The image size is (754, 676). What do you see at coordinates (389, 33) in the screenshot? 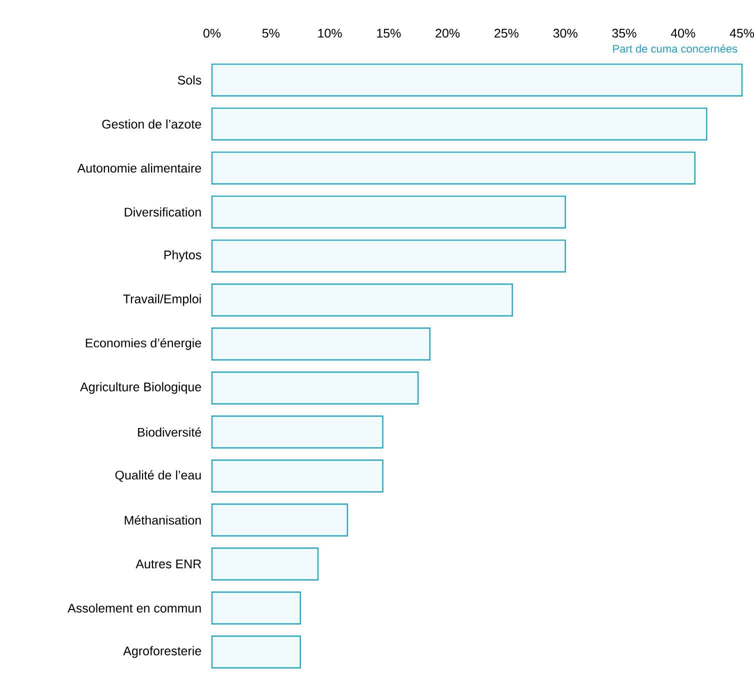
I see `x-tick-label: 15%` at bounding box center [389, 33].